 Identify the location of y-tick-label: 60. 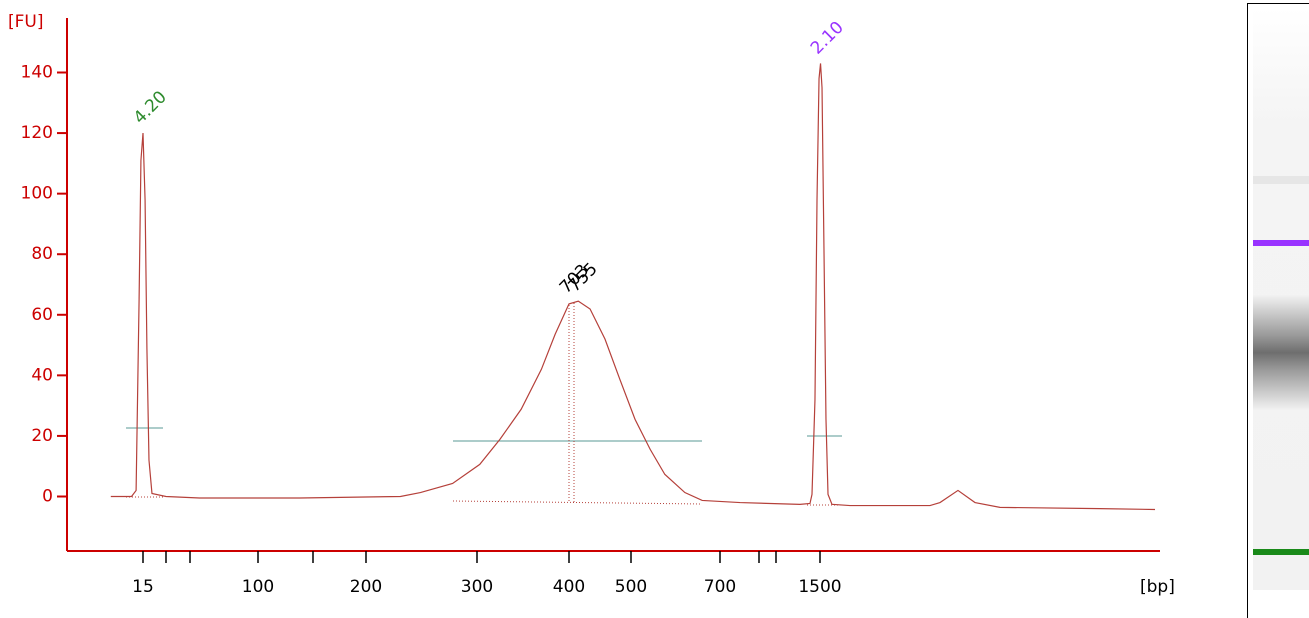
(42, 315).